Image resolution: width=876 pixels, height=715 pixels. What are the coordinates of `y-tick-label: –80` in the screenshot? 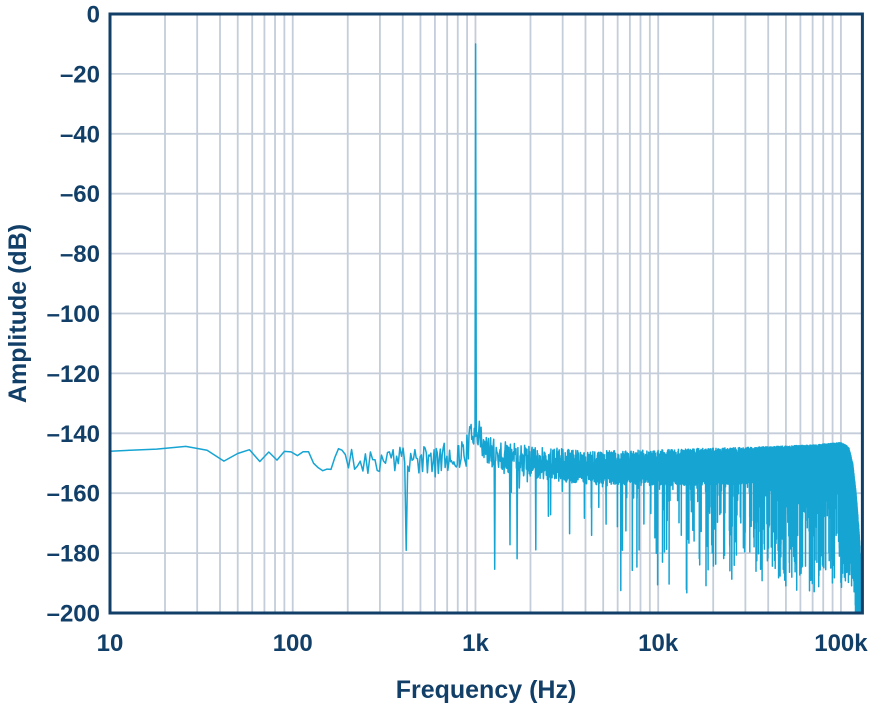 It's located at (80, 254).